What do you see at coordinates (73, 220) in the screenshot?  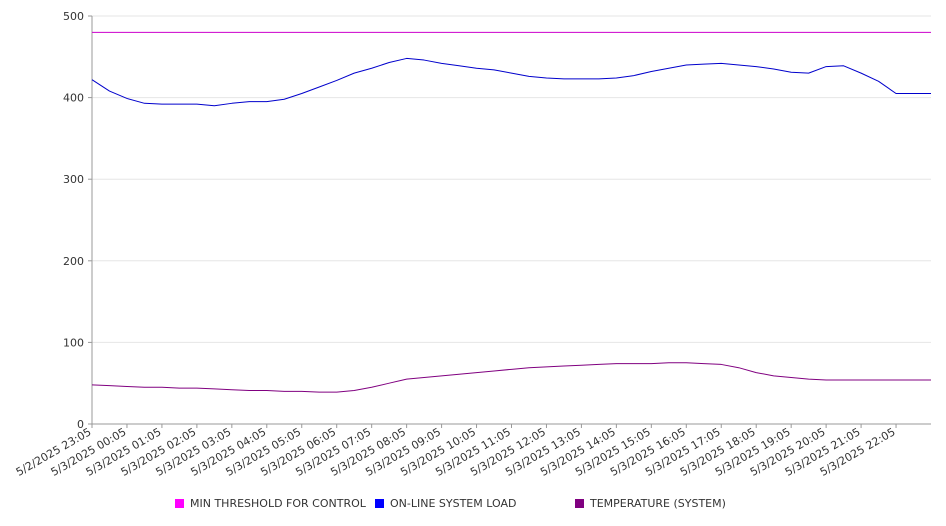 I see `y-tick-labels: 0 100 200 300 400 500` at bounding box center [73, 220].